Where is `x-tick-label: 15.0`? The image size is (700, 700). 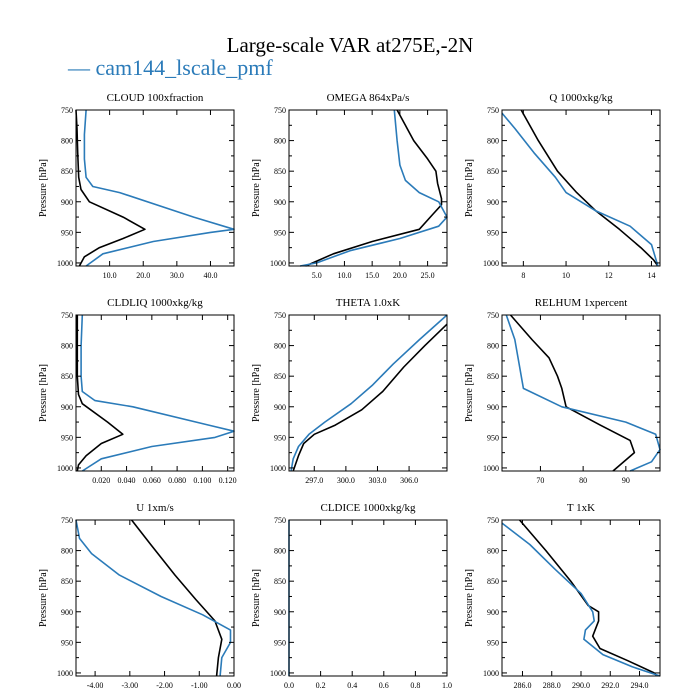 x-tick-label: 15.0 is located at coordinates (372, 275).